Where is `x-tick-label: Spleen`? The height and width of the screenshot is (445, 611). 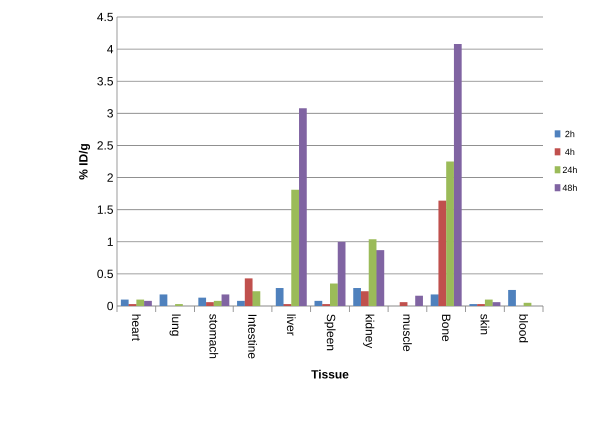 x-tick-label: Spleen is located at coordinates (330, 332).